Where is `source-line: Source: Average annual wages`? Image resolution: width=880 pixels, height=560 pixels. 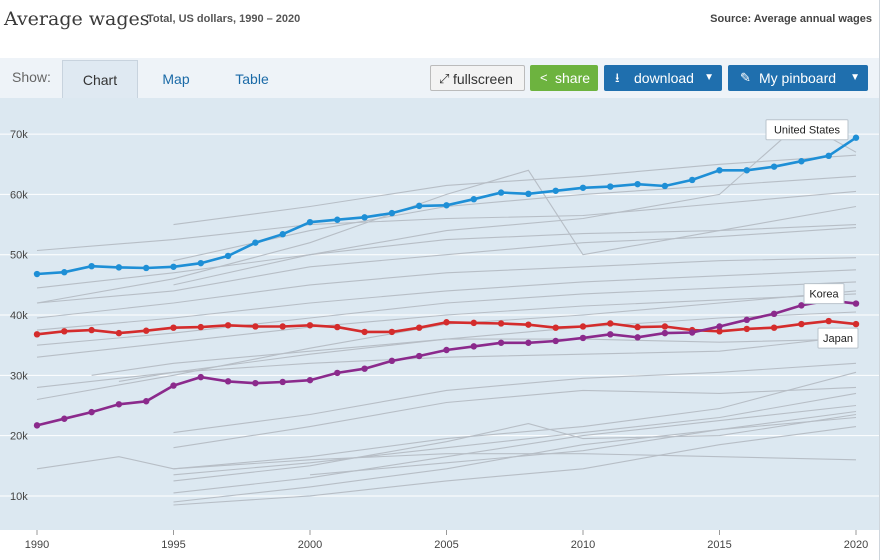 source-line: Source: Average annual wages is located at coordinates (791, 19).